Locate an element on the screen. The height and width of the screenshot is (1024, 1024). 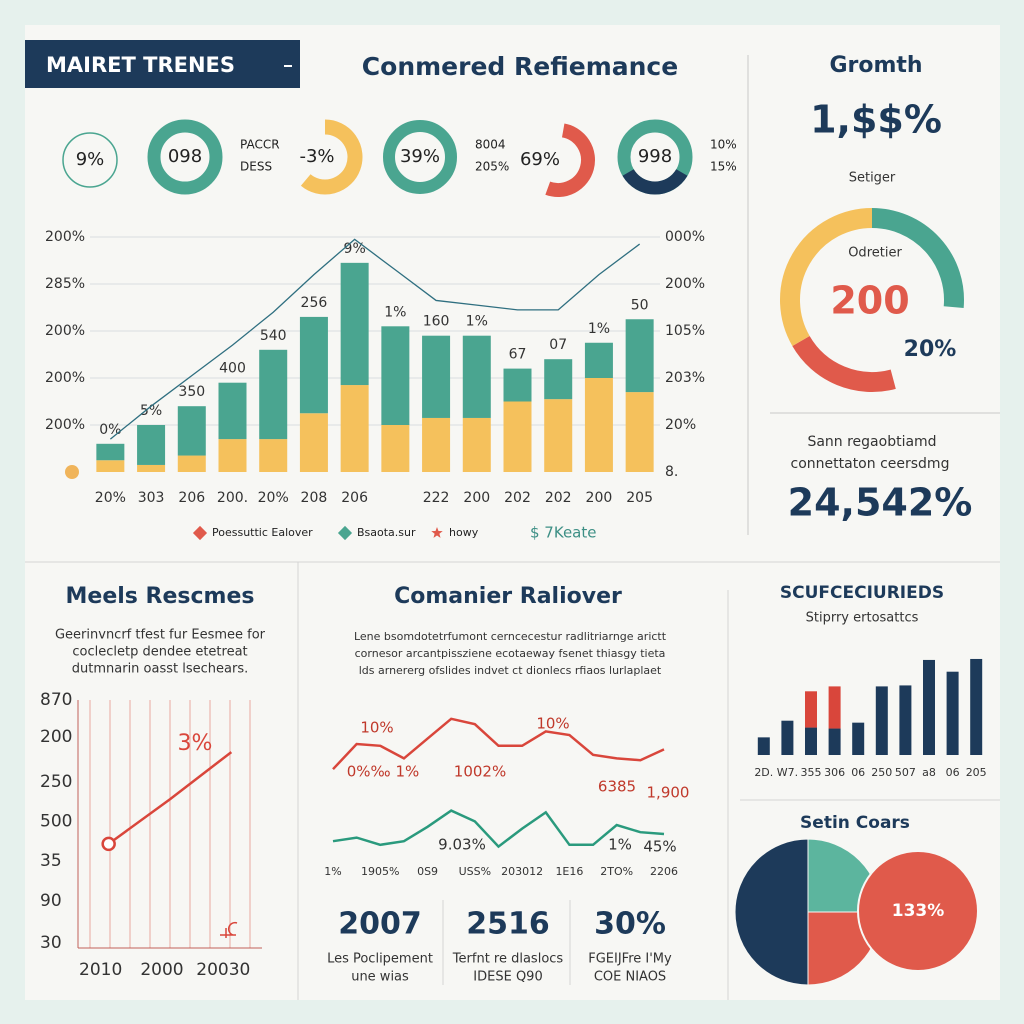
panel-text: coclecletp dendee etetreat is located at coordinates (159, 652).